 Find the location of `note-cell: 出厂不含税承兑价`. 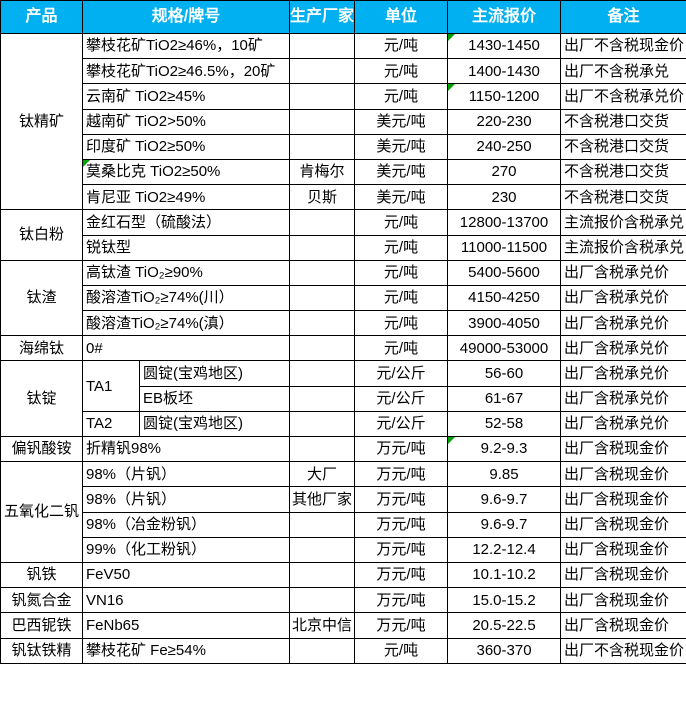

note-cell: 出厂不含税承兑价 is located at coordinates (623, 96).